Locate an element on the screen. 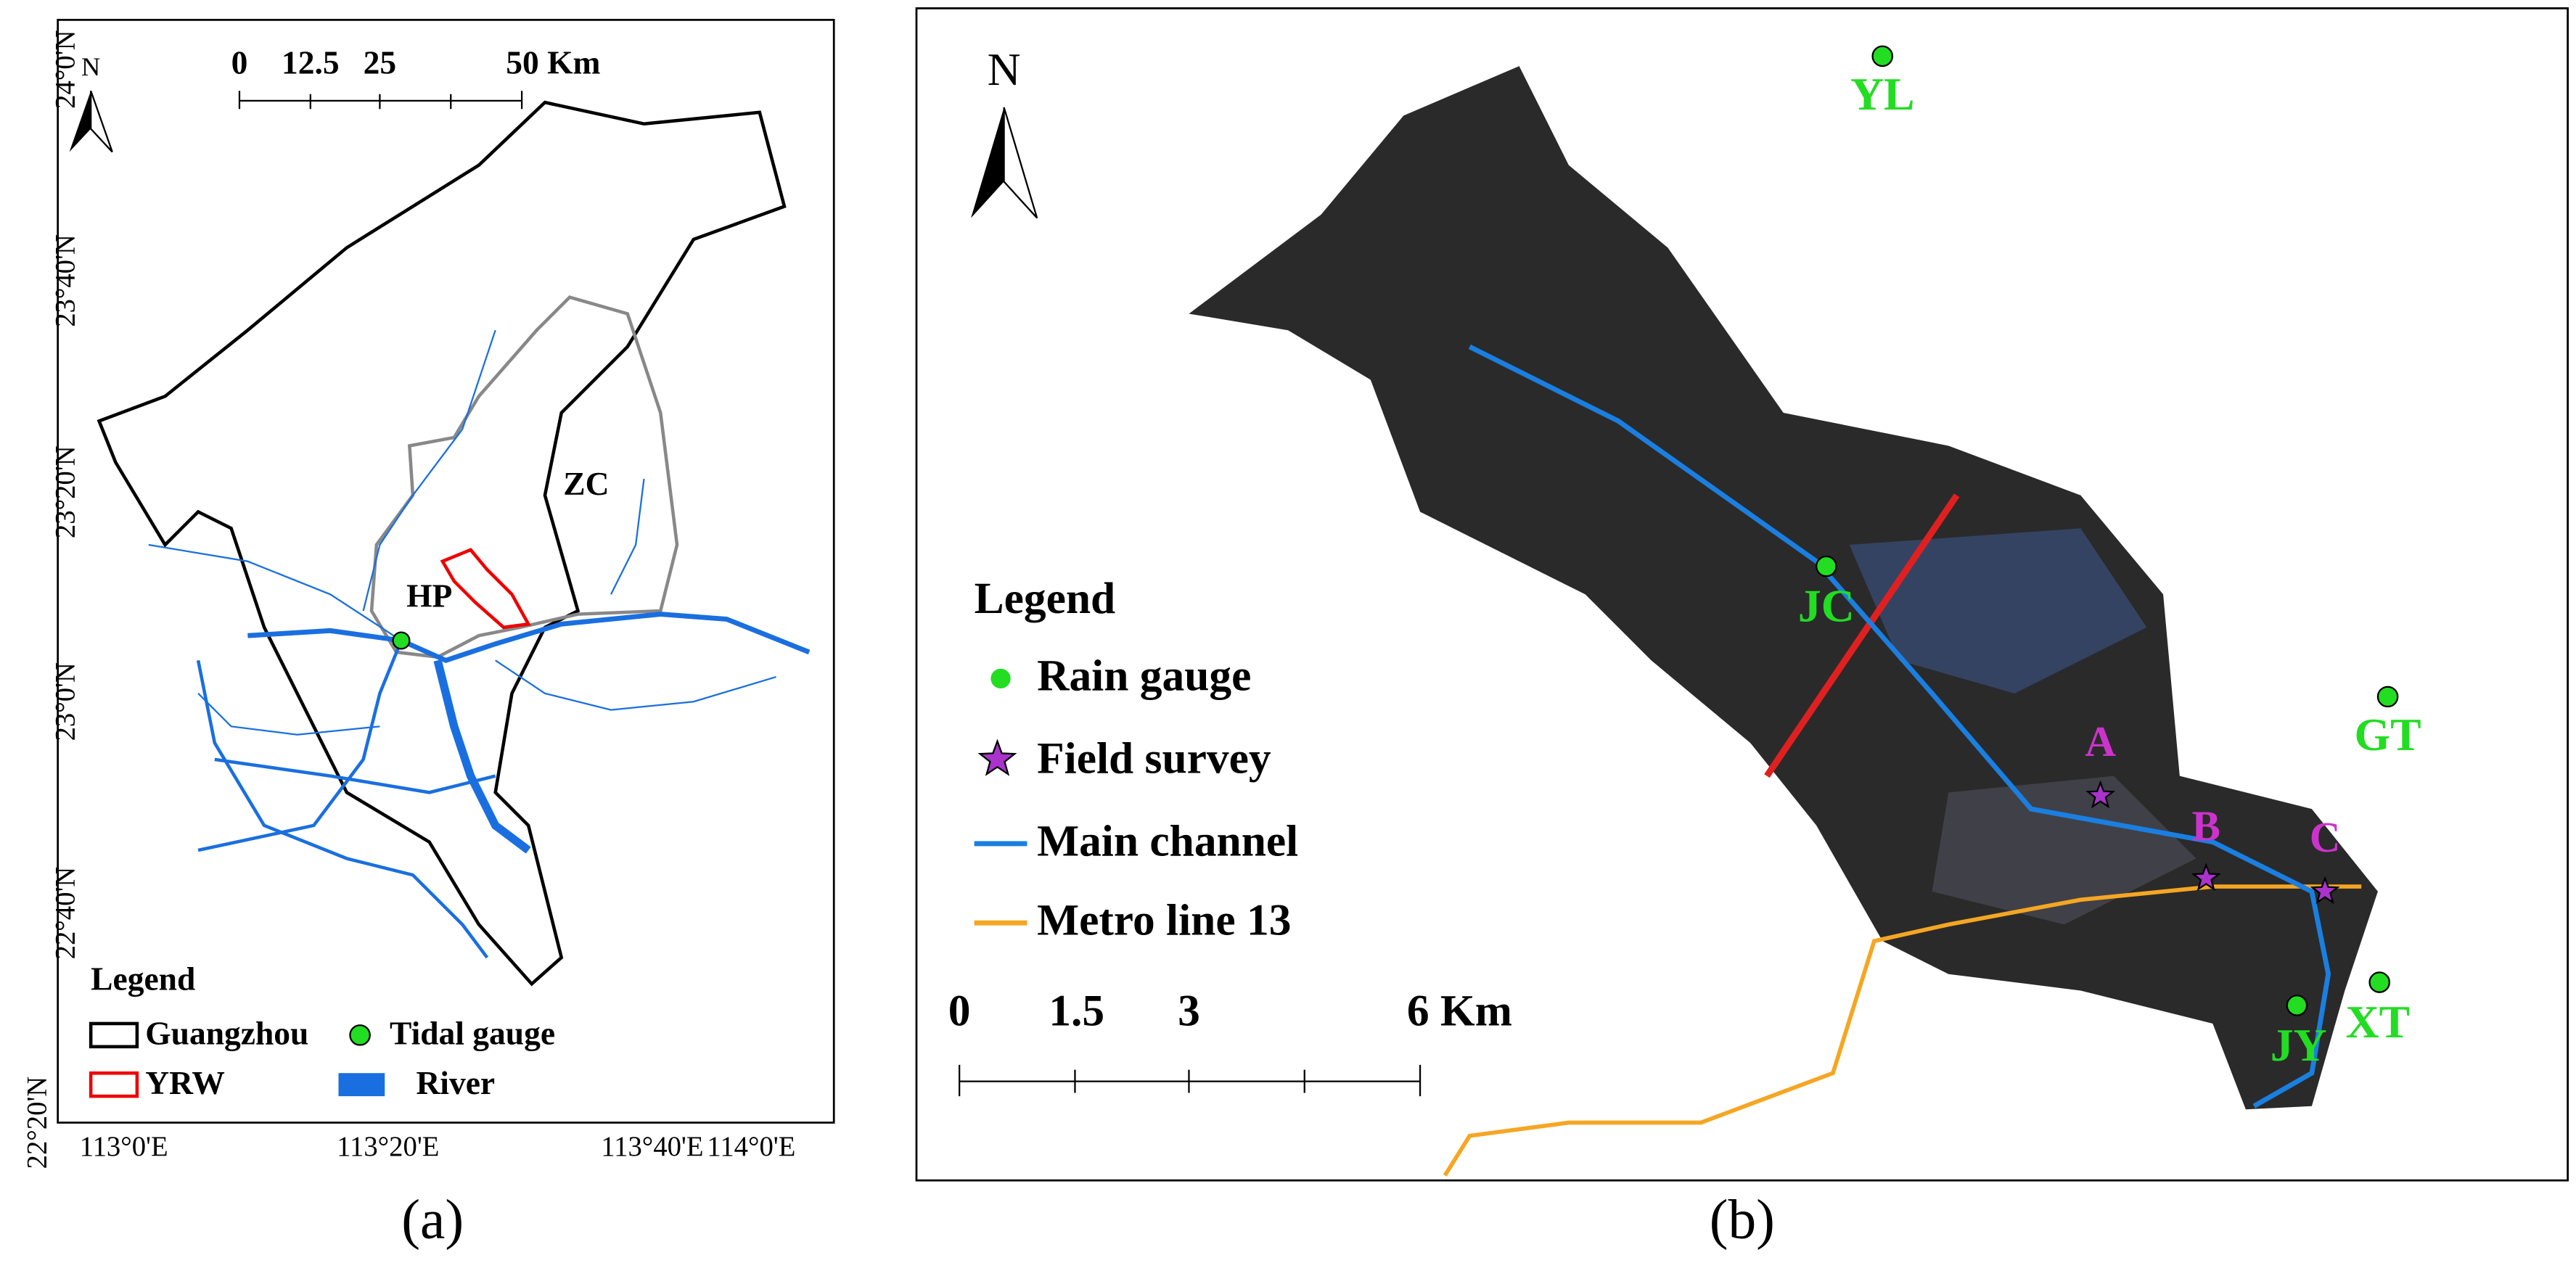 This screenshot has height=1263, width=2576. lat-label: 24°0'N is located at coordinates (65, 69).